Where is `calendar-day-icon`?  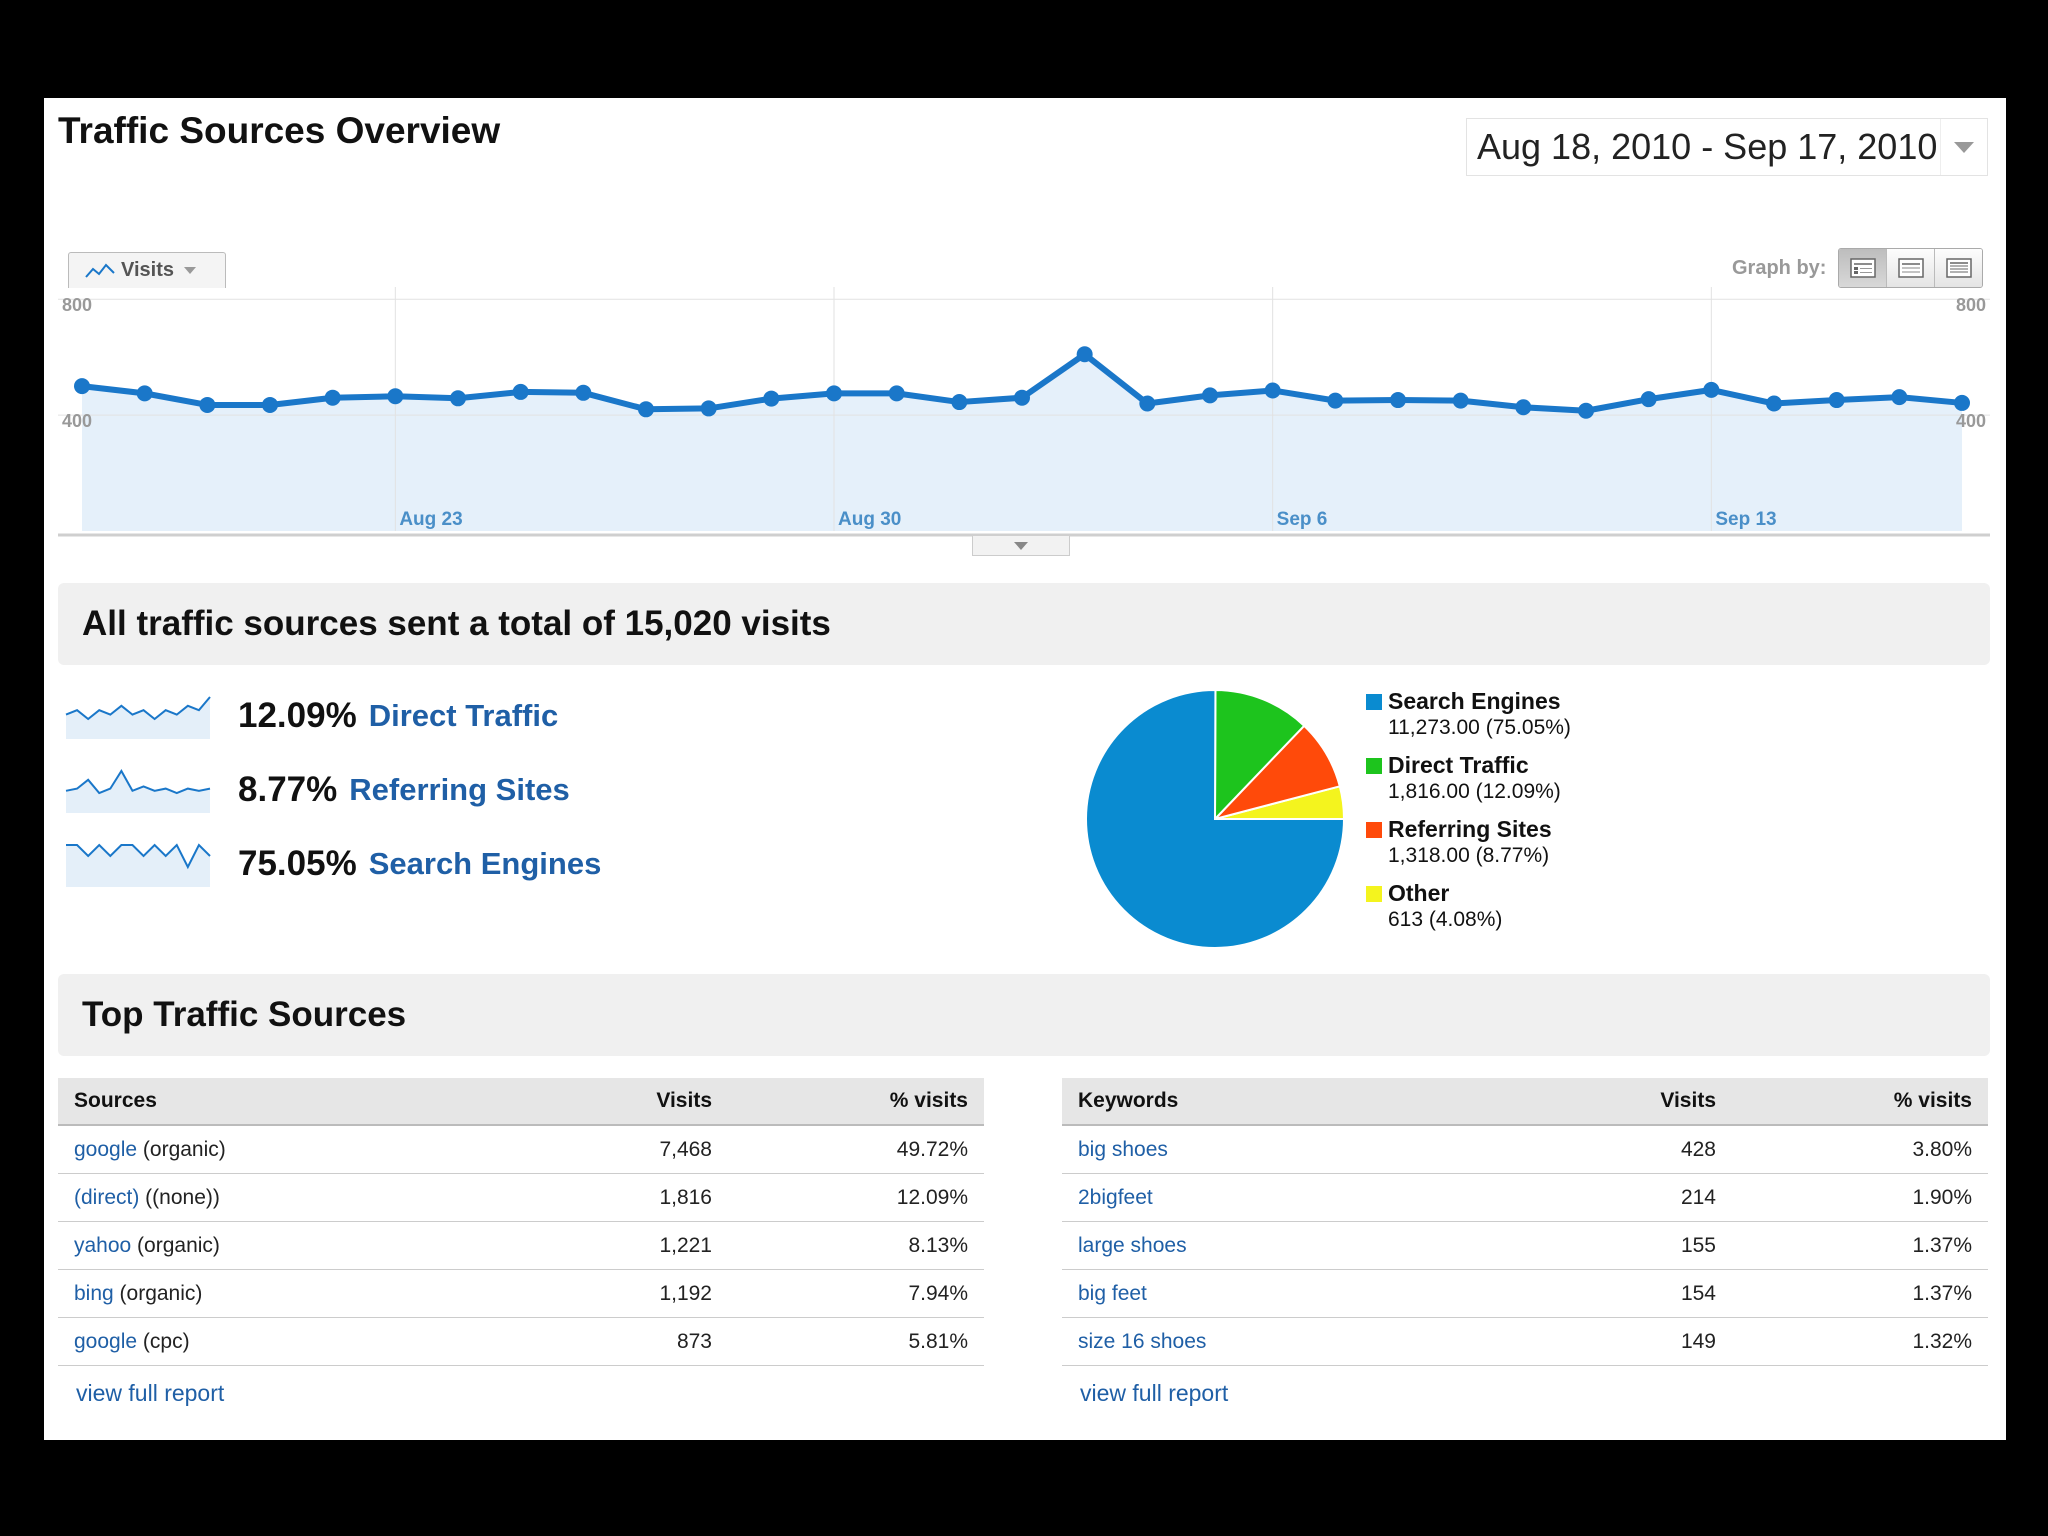
calendar-day-icon is located at coordinates (1863, 268).